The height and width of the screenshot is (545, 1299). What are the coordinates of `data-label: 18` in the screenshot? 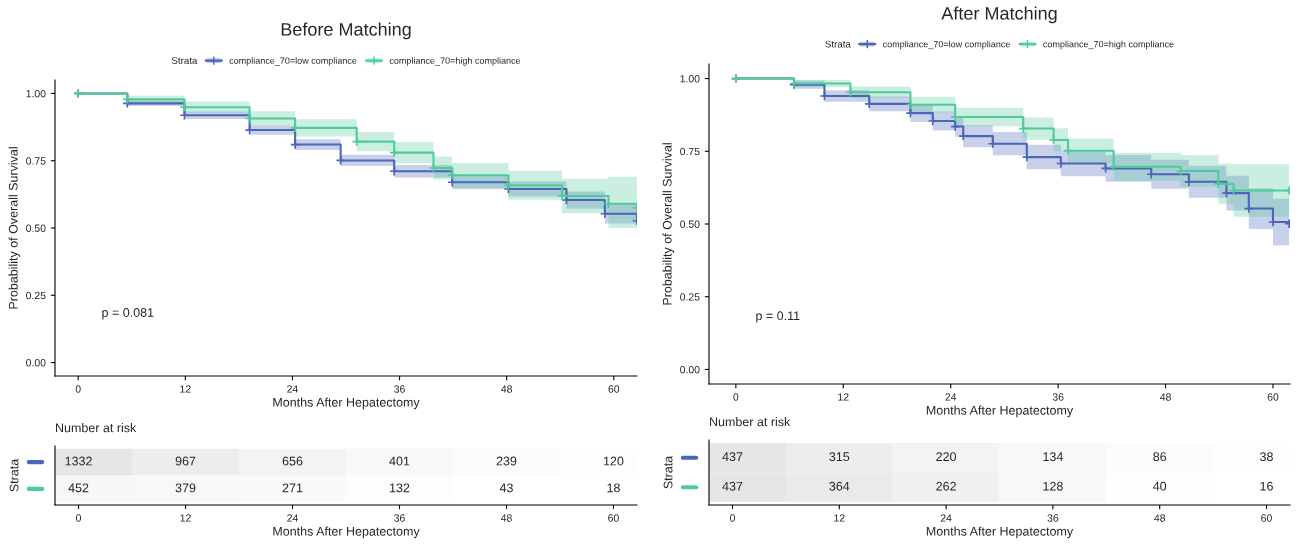 It's located at (613, 488).